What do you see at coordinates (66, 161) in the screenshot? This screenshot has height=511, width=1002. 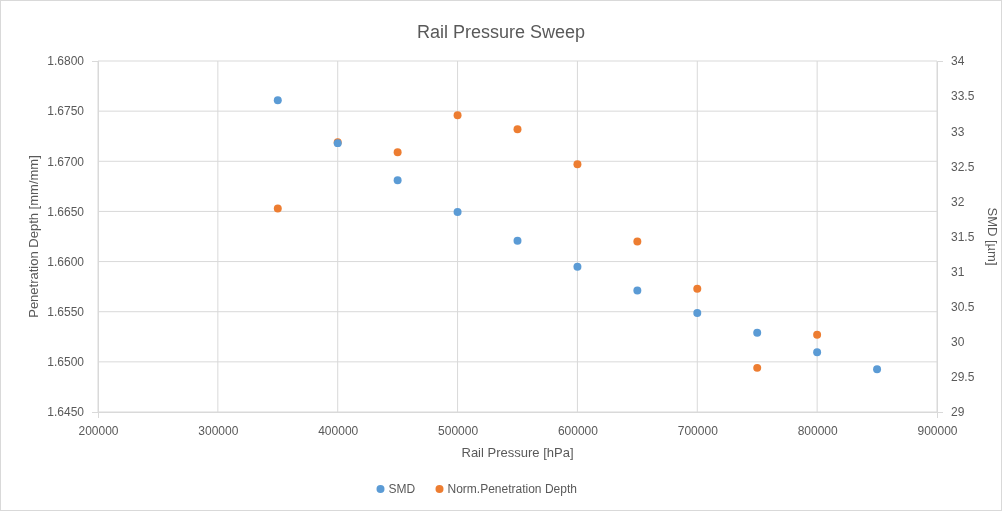 I see `y-tick-label: 1.6700` at bounding box center [66, 161].